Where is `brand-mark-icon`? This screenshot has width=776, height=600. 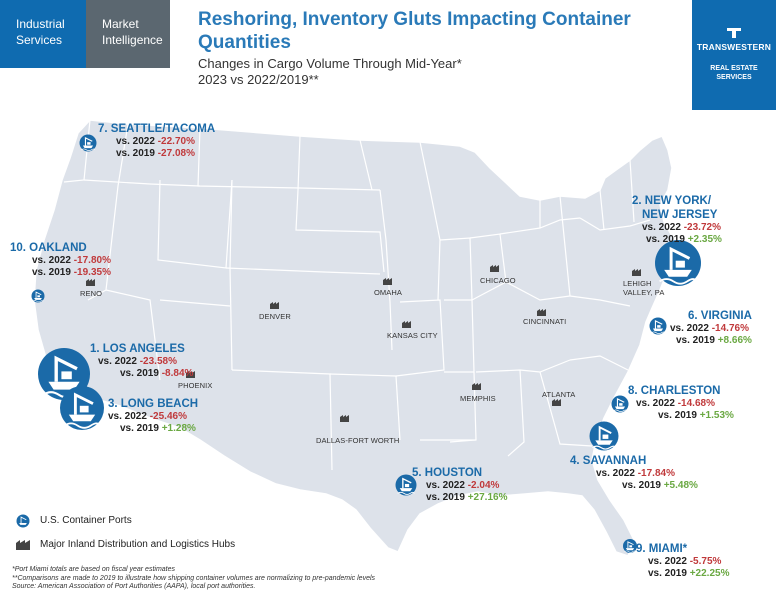 brand-mark-icon is located at coordinates (734, 33).